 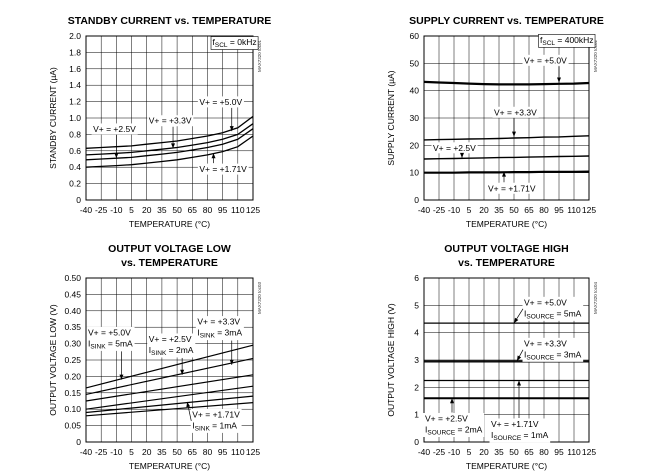 What do you see at coordinates (567, 41) in the screenshot?
I see `condition-box` at bounding box center [567, 41].